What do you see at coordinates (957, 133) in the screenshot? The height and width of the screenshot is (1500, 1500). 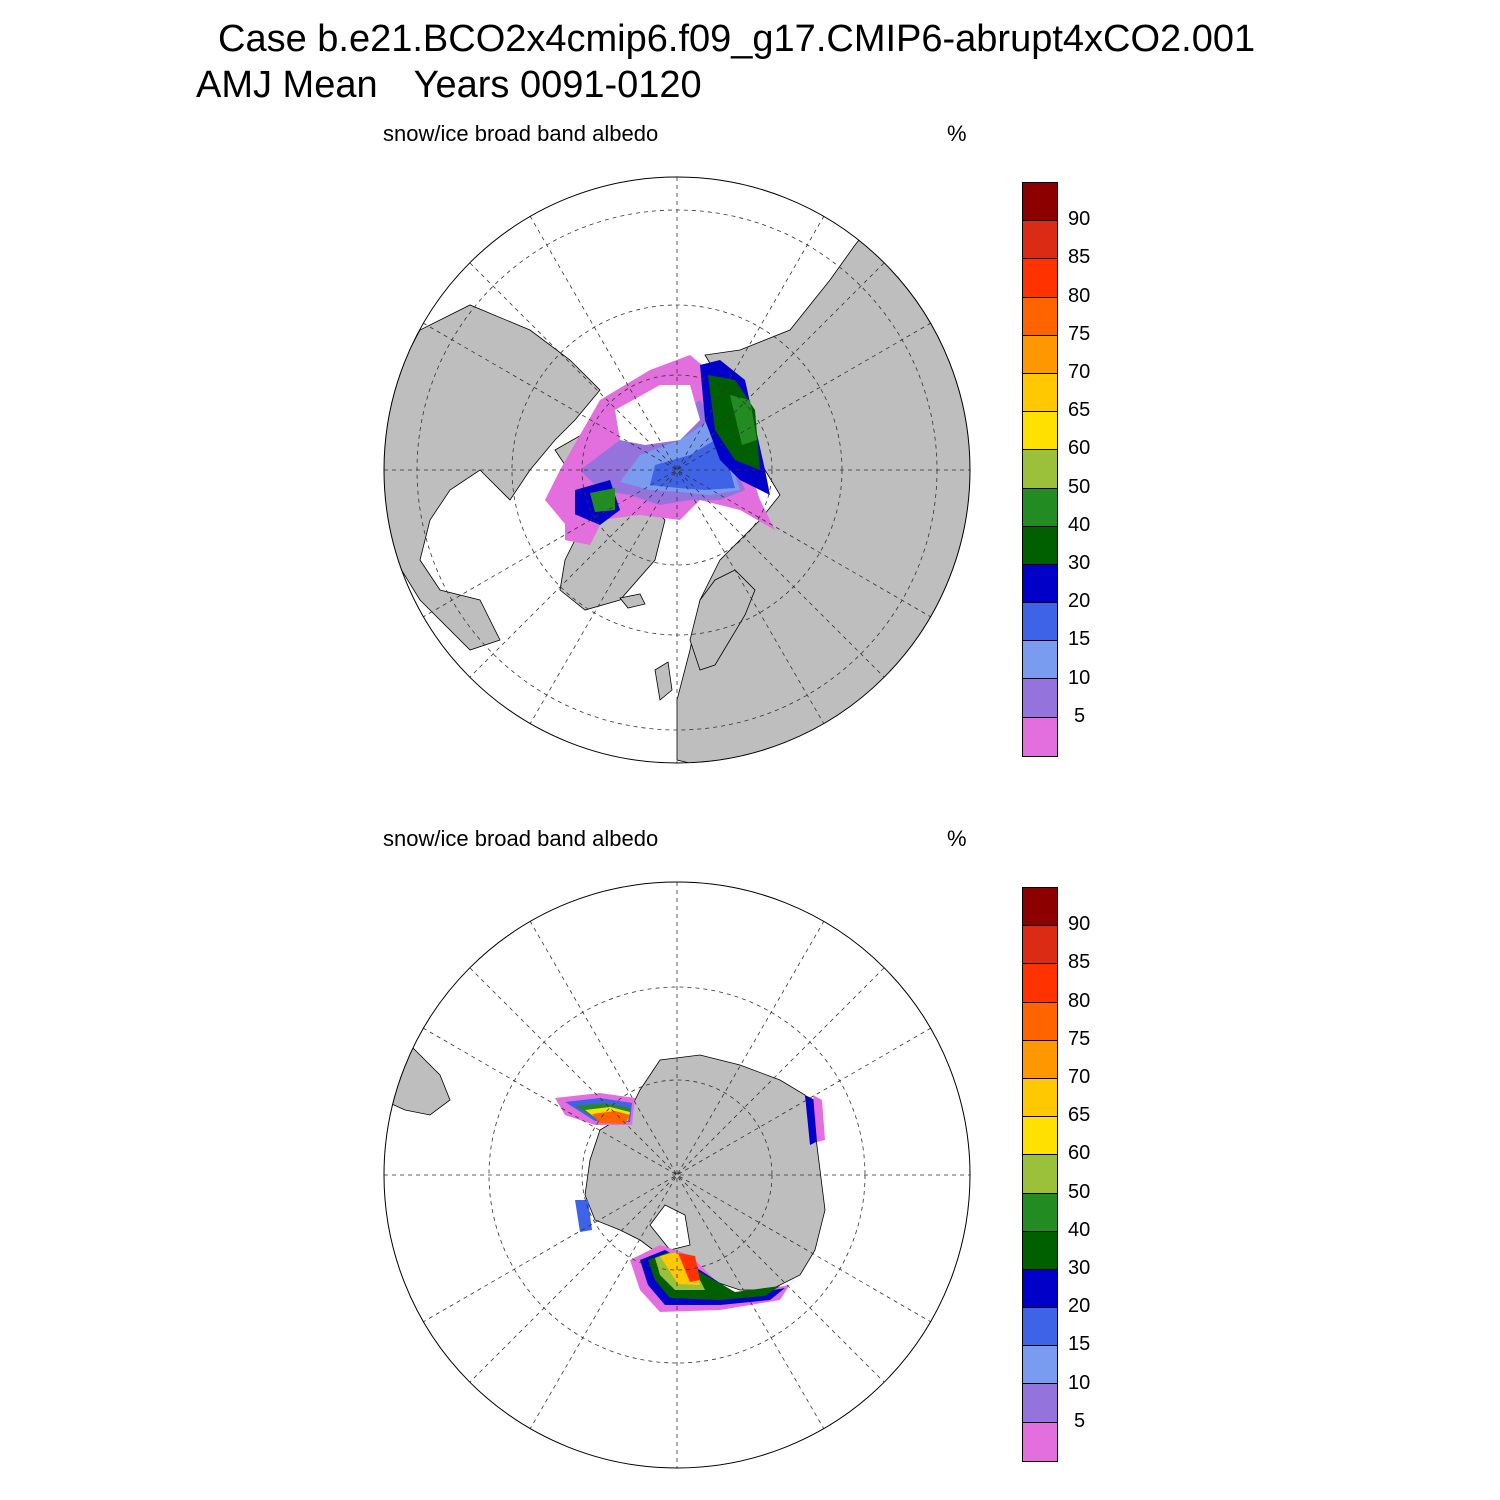 I see `nh-units-label: %` at bounding box center [957, 133].